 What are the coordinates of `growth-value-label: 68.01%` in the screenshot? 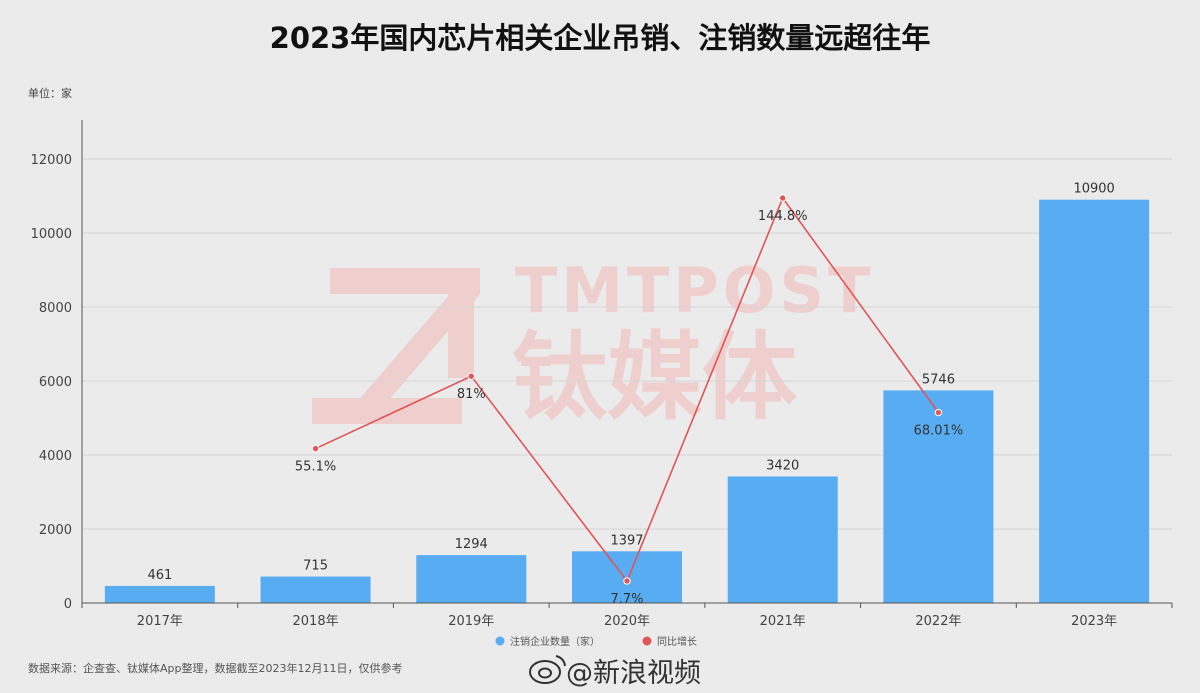 It's located at (939, 431).